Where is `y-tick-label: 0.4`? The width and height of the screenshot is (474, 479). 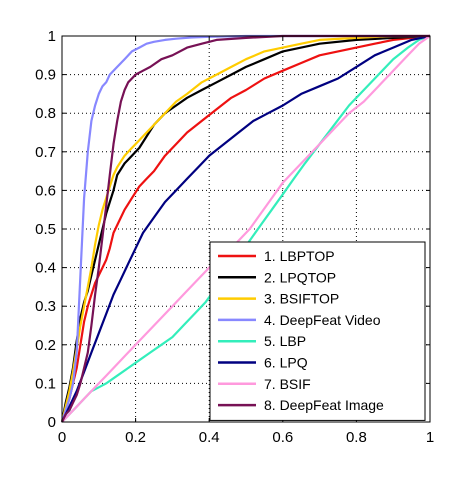 y-tick-label: 0.4 is located at coordinates (45, 268).